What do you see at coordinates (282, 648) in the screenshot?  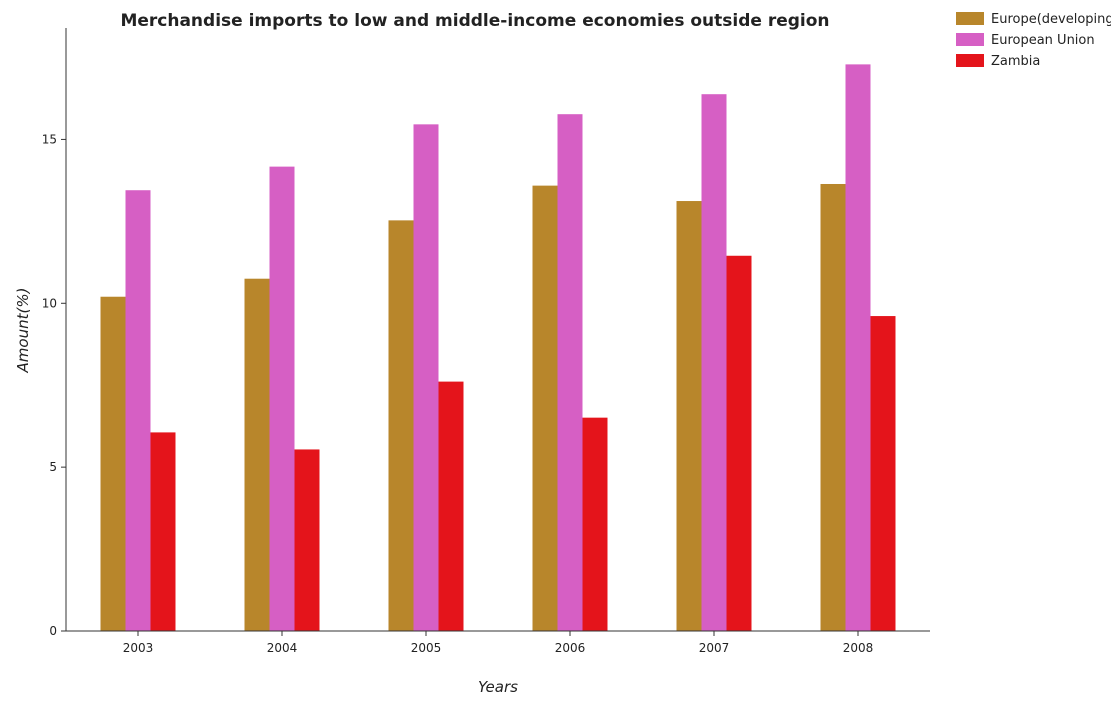 I see `x-tick-label: 2004` at bounding box center [282, 648].